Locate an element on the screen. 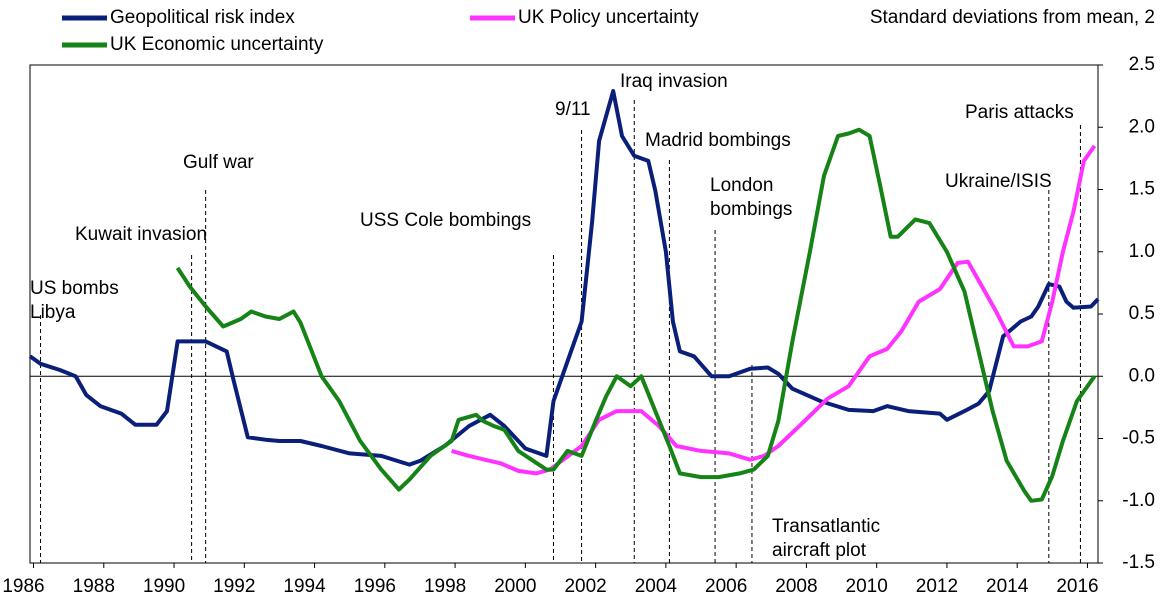  x-tick-label: 2008 is located at coordinates (796, 586).